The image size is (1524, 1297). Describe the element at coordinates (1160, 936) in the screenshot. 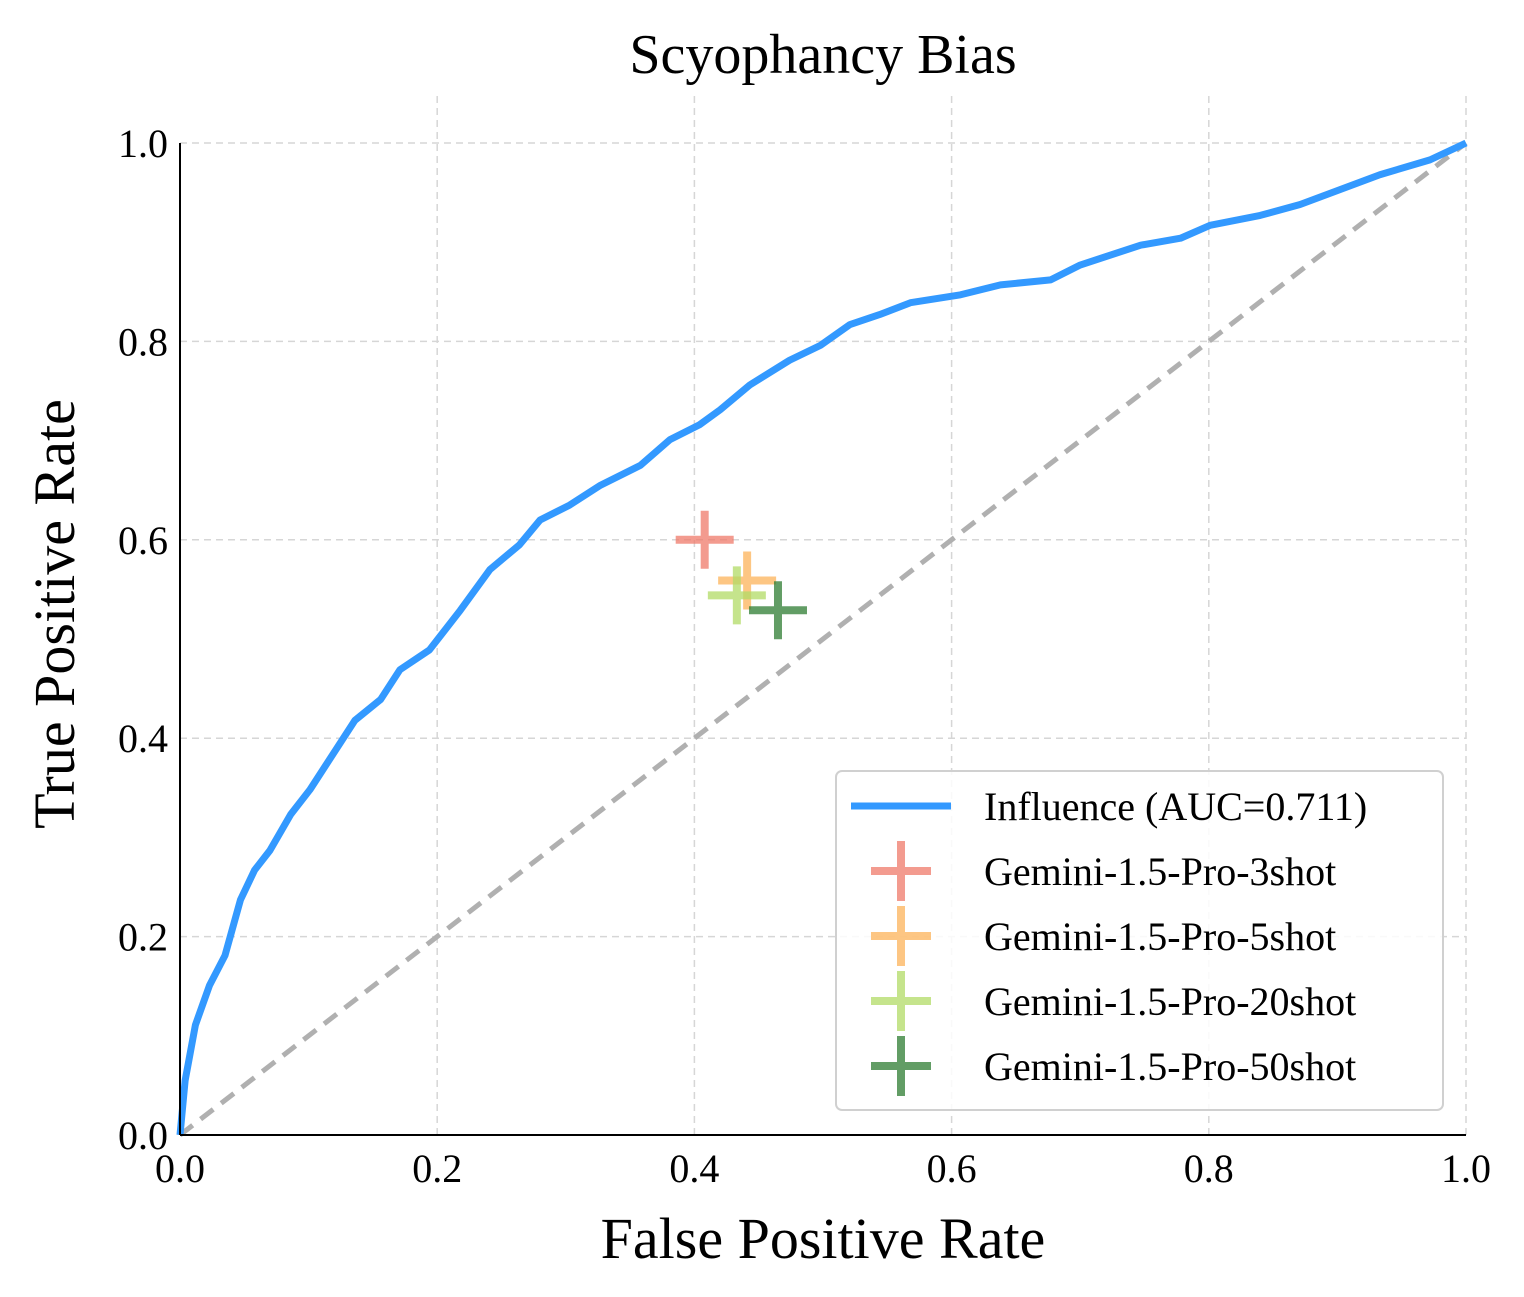

I see `legend-label: Gemini-1.5-Pro-5shot` at that location.